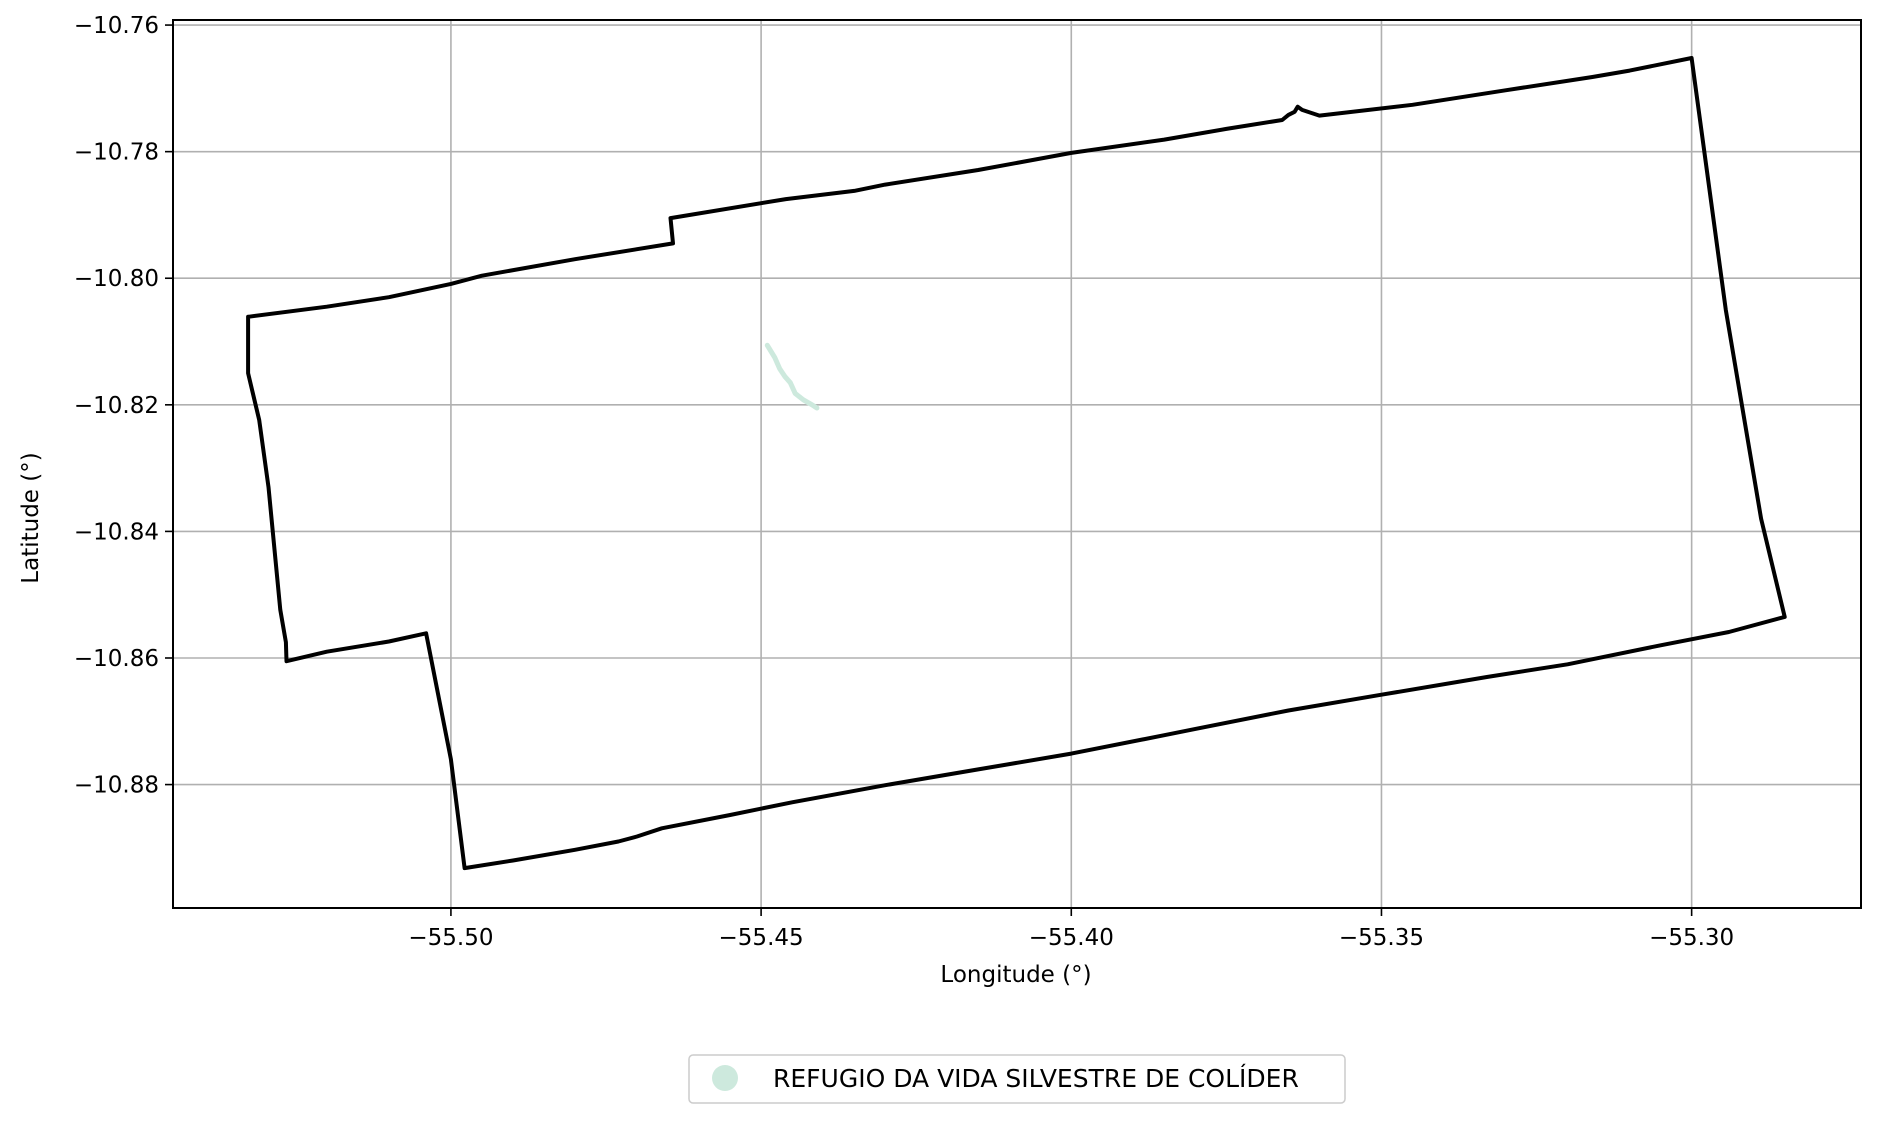 The height and width of the screenshot is (1121, 1877). I want to click on y-tick-label: −10.78, so click(116, 153).